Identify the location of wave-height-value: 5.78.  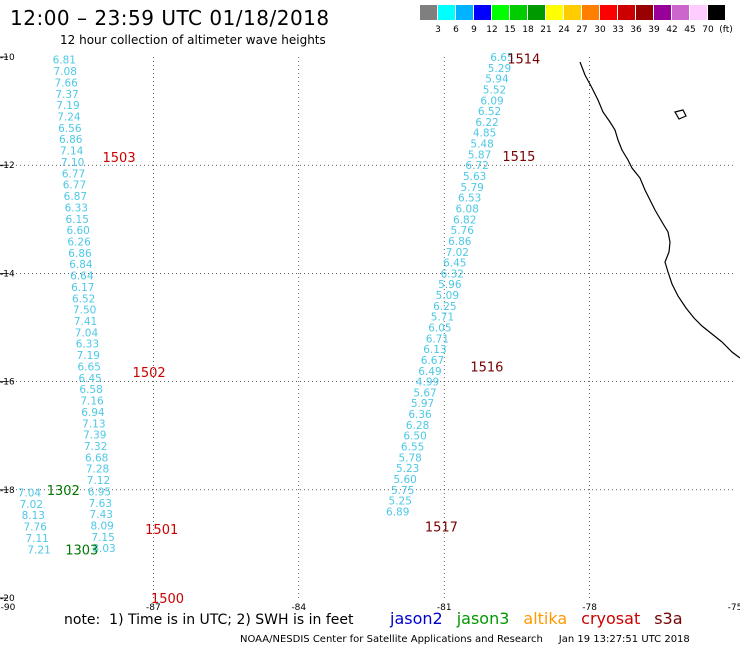
(409, 458).